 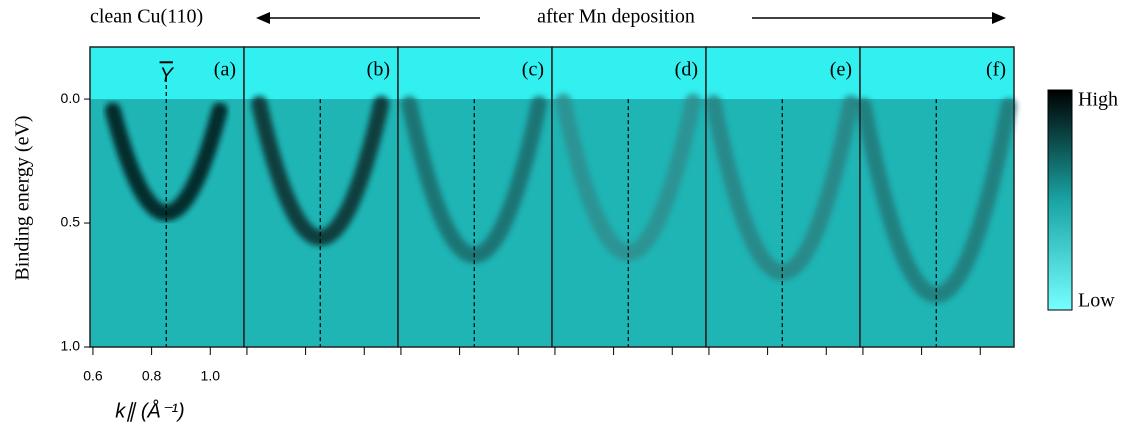 What do you see at coordinates (1098, 100) in the screenshot?
I see `colorbar-high: High` at bounding box center [1098, 100].